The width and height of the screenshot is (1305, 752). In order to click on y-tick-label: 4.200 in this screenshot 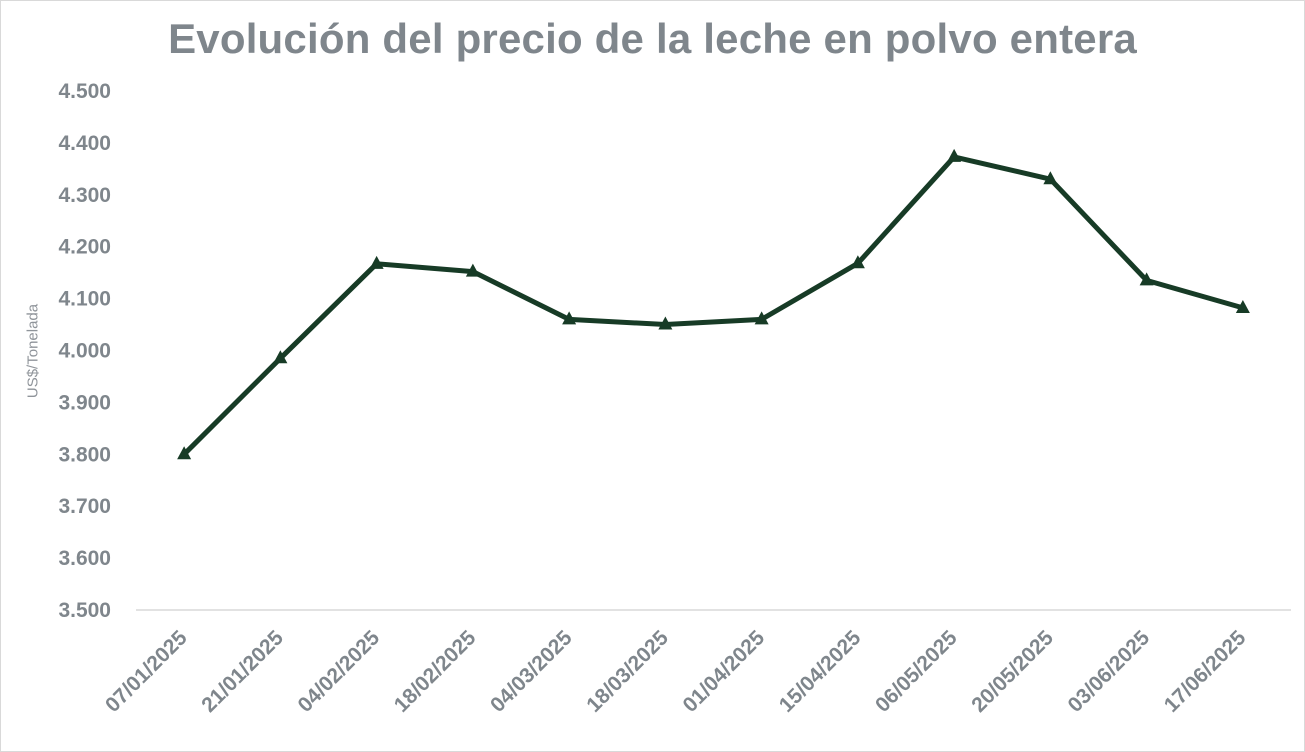, I will do `click(84, 247)`.